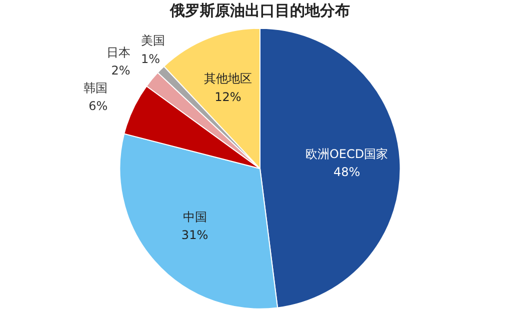 This screenshot has width=519, height=325. I want to click on data-label: 6%, so click(98, 106).